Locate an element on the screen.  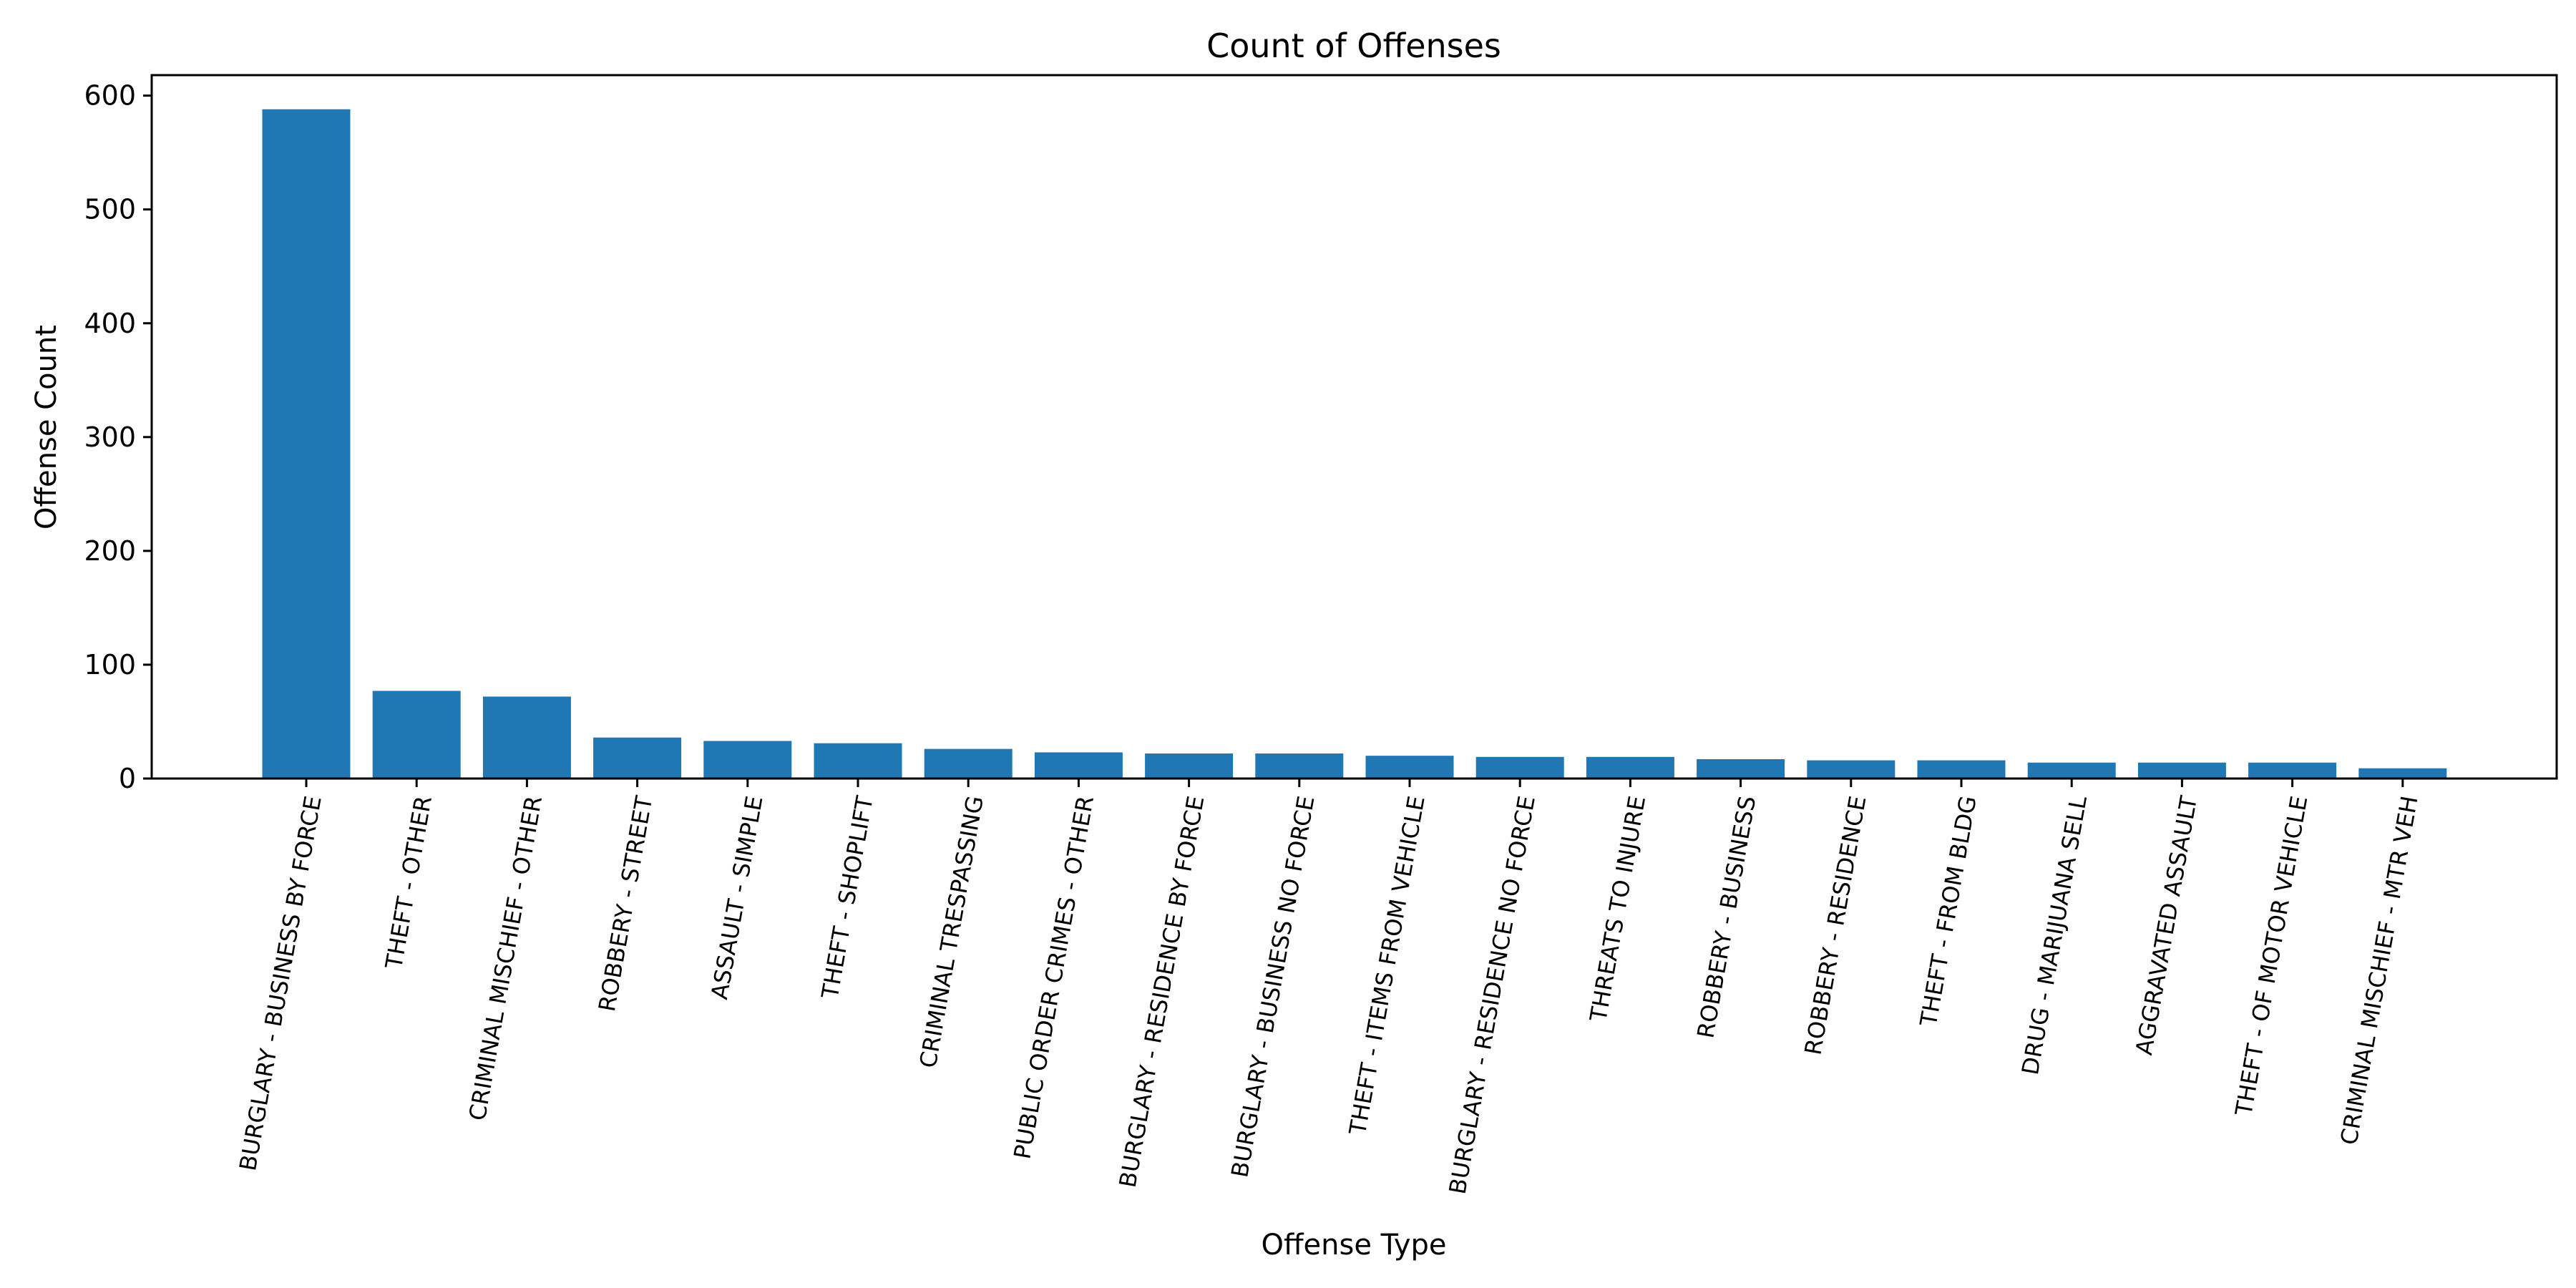
x-tick-label: ROBBERY - STREET is located at coordinates (625, 904).